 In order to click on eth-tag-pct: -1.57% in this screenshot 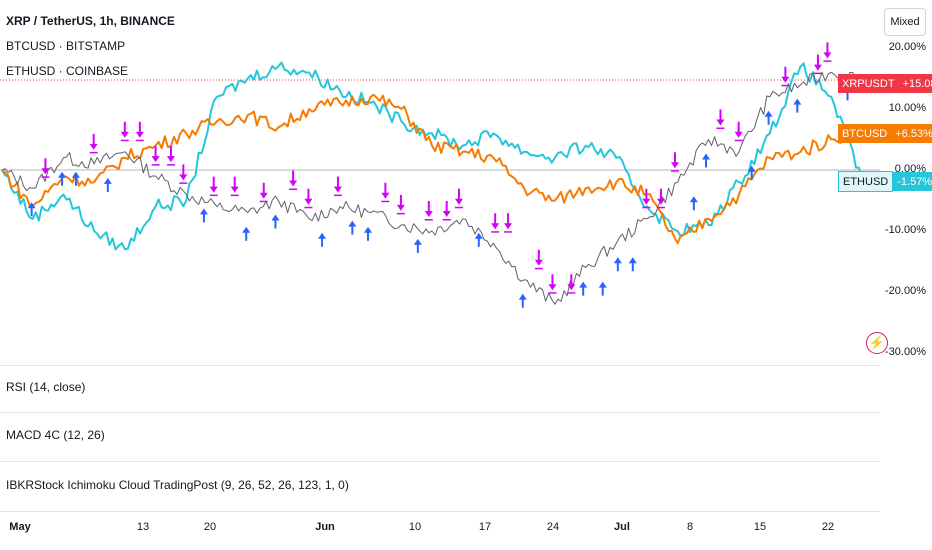, I will do `click(912, 181)`.